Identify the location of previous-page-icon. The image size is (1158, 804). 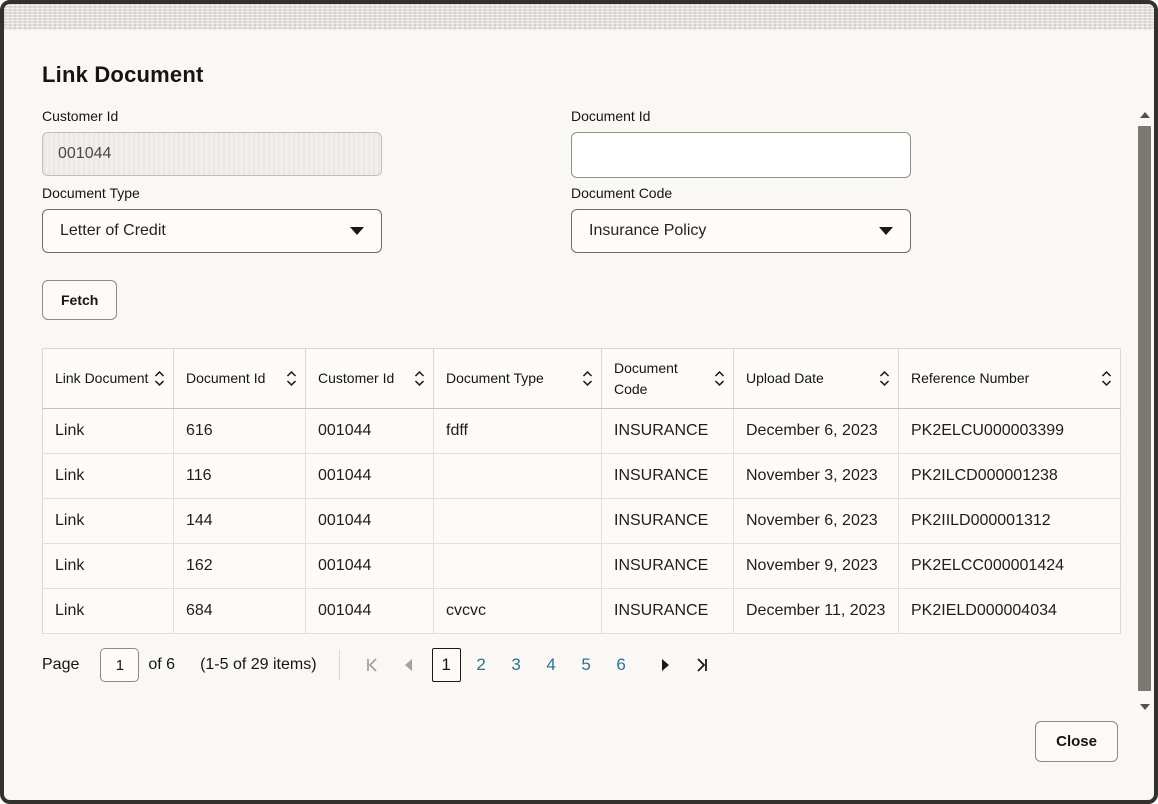
(408, 665).